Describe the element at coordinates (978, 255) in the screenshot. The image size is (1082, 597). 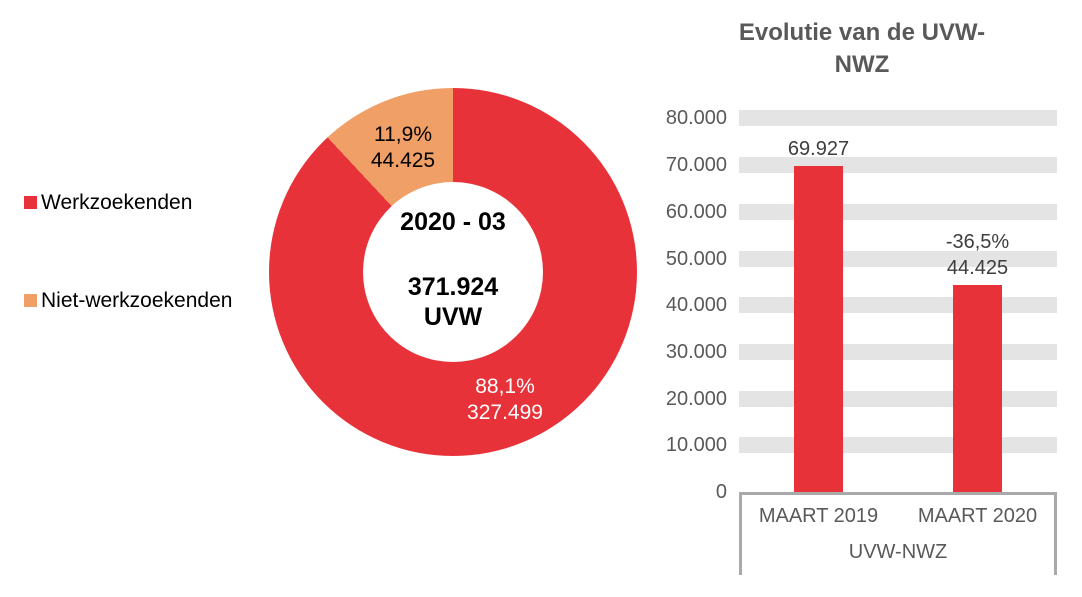
I see `bar-value-label: -36,5% 44.425` at that location.